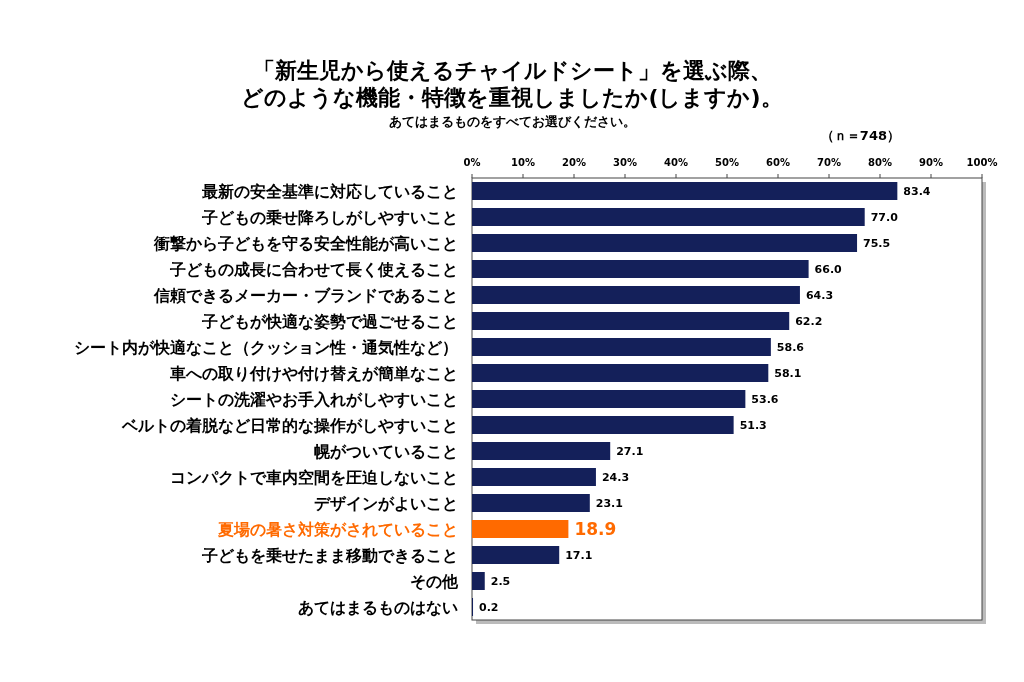 This screenshot has width=1024, height=682. Describe the element at coordinates (472, 162) in the screenshot. I see `x-tick-label: 0%` at that location.